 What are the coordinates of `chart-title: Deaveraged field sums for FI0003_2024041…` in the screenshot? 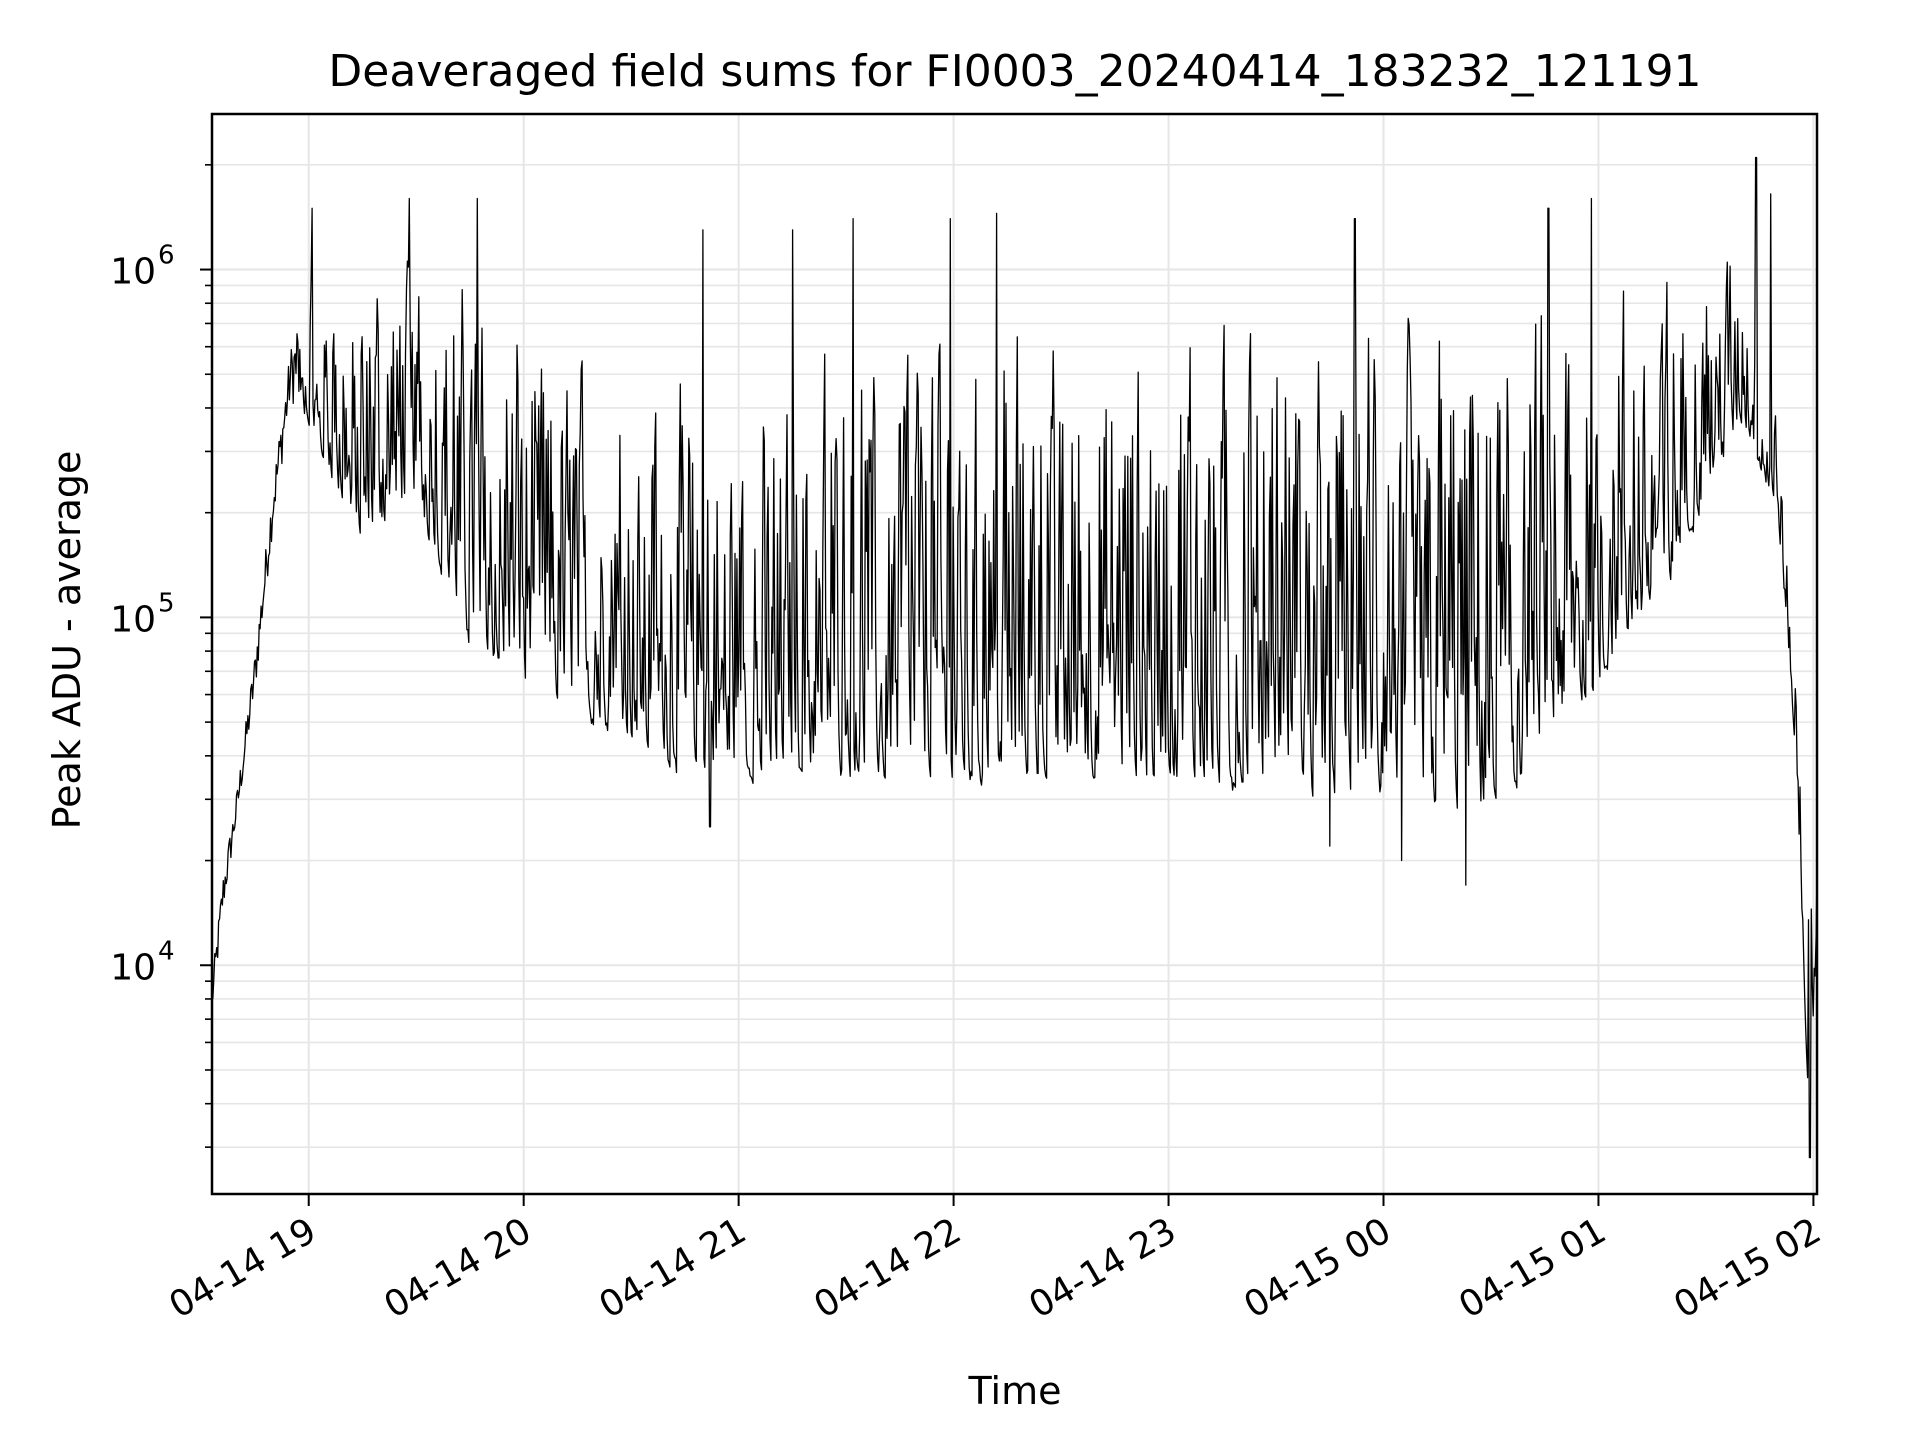 It's located at (1014, 71).